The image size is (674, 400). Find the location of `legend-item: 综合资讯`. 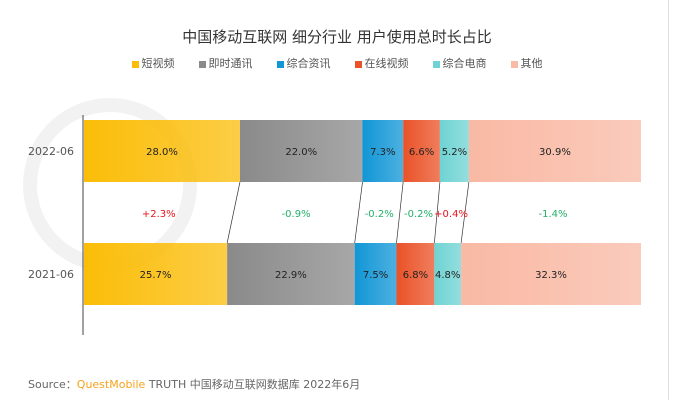

legend-item: 综合资讯 is located at coordinates (303, 63).